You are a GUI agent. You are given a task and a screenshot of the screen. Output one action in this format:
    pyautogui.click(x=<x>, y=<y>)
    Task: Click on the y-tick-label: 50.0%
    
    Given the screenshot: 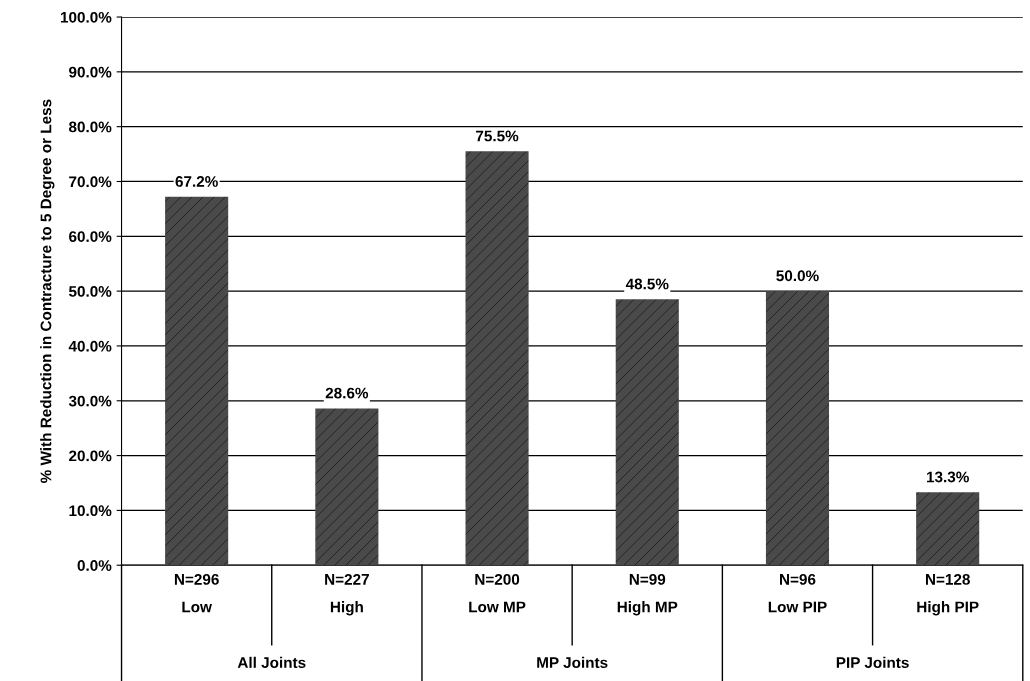 What is the action you would take?
    pyautogui.click(x=90, y=291)
    